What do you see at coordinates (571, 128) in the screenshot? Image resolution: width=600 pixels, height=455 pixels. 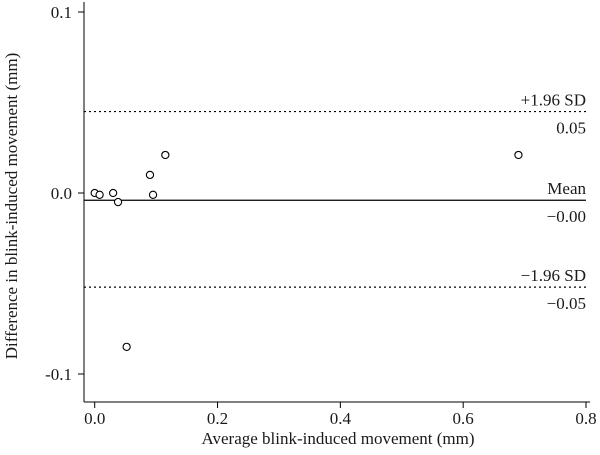 I see `upper-limit-value-label: 0.05` at bounding box center [571, 128].